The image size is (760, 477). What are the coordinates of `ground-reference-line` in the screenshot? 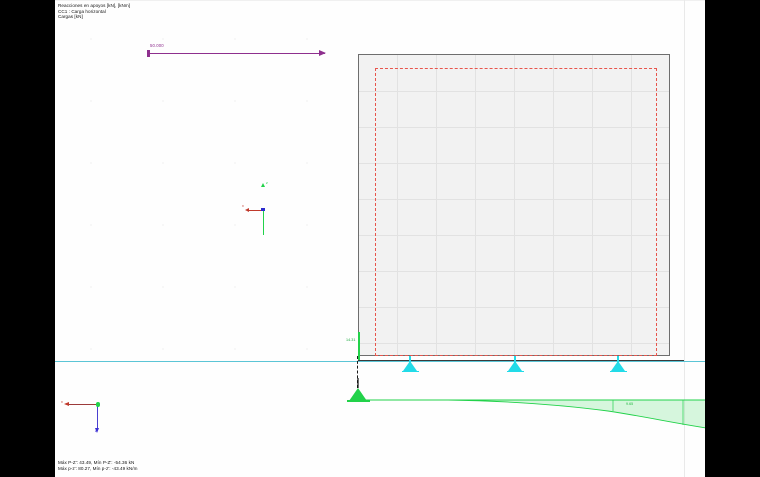 It's located at (380, 361).